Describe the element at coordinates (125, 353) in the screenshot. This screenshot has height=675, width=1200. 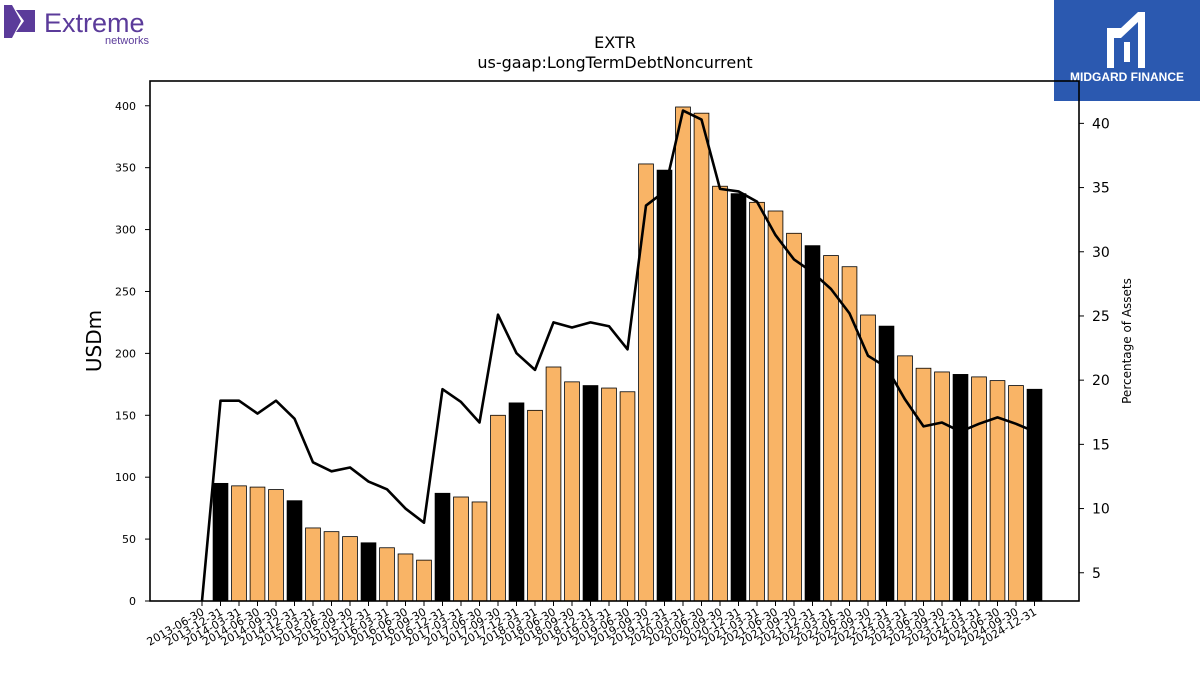
I see `y-tick-label: 200` at that location.